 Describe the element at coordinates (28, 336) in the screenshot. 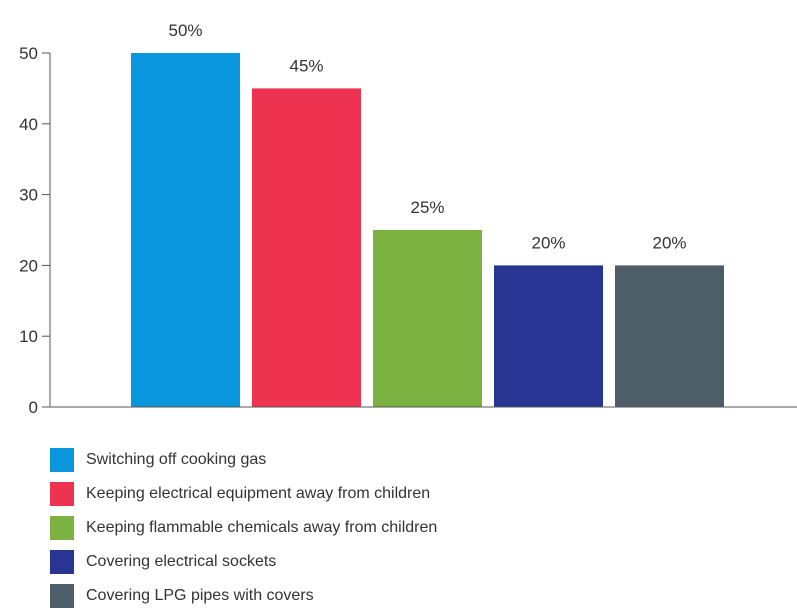

I see `y-tick-label: 10` at that location.